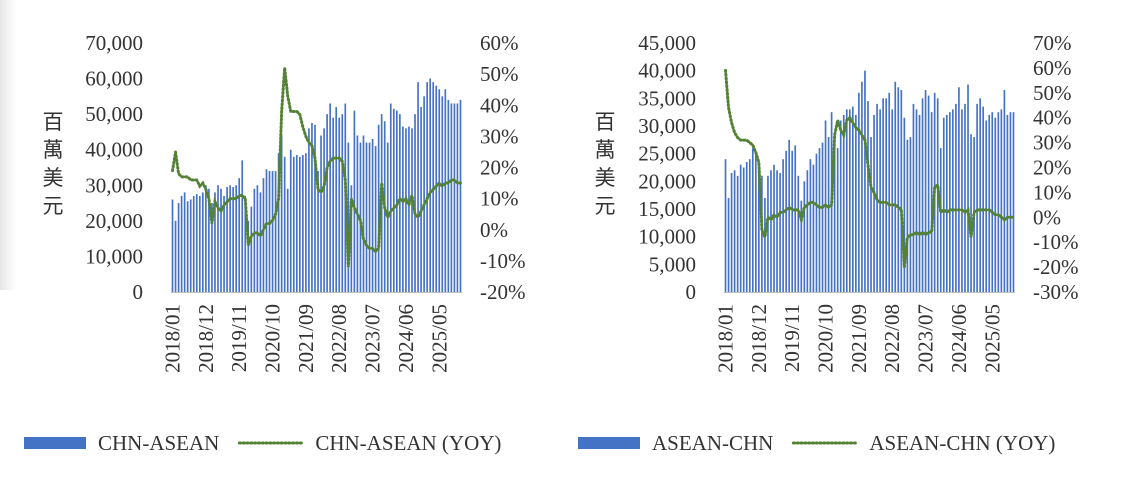 The width and height of the screenshot is (1125, 483). Describe the element at coordinates (499, 168) in the screenshot. I see `right-axis-tick-label: 20%` at that location.